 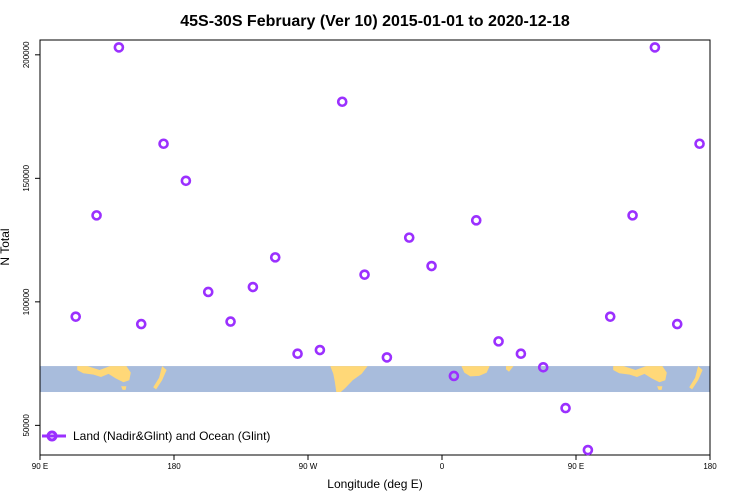 I want to click on y-tick-label: 100000, so click(x=26, y=301).